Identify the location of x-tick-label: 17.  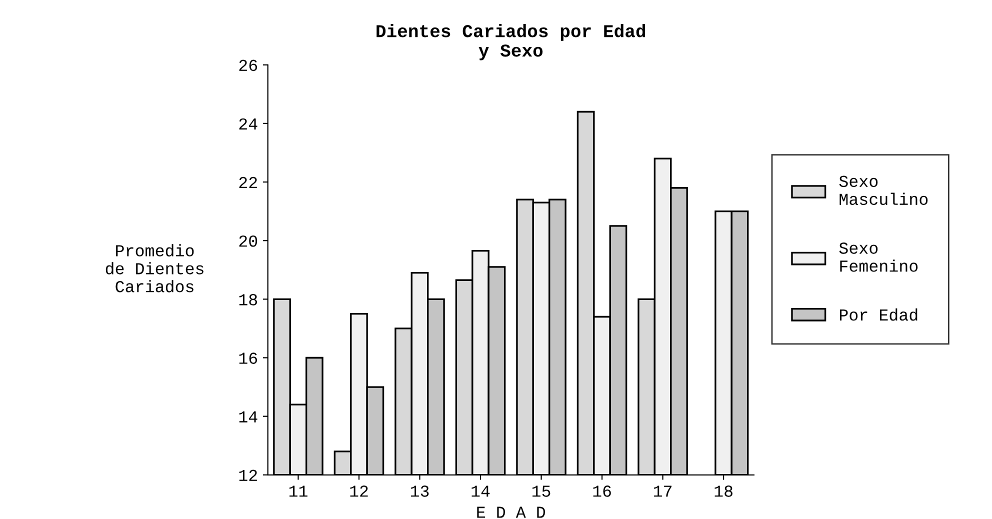
(663, 491).